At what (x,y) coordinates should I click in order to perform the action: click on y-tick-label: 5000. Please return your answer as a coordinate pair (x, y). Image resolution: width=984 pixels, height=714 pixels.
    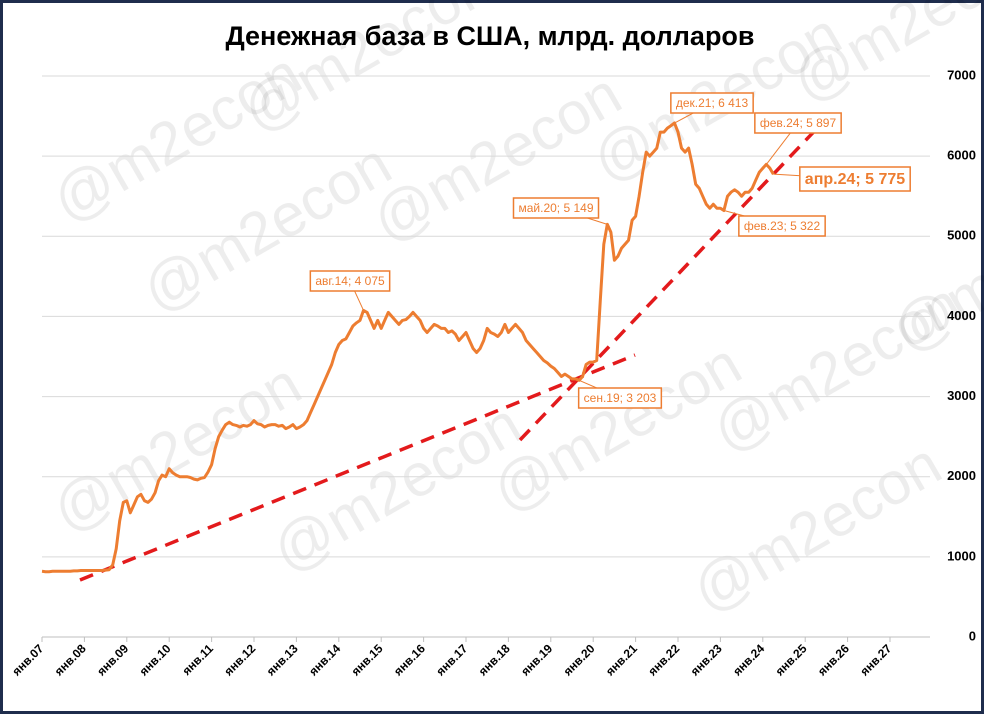
    Looking at the image, I should click on (961, 235).